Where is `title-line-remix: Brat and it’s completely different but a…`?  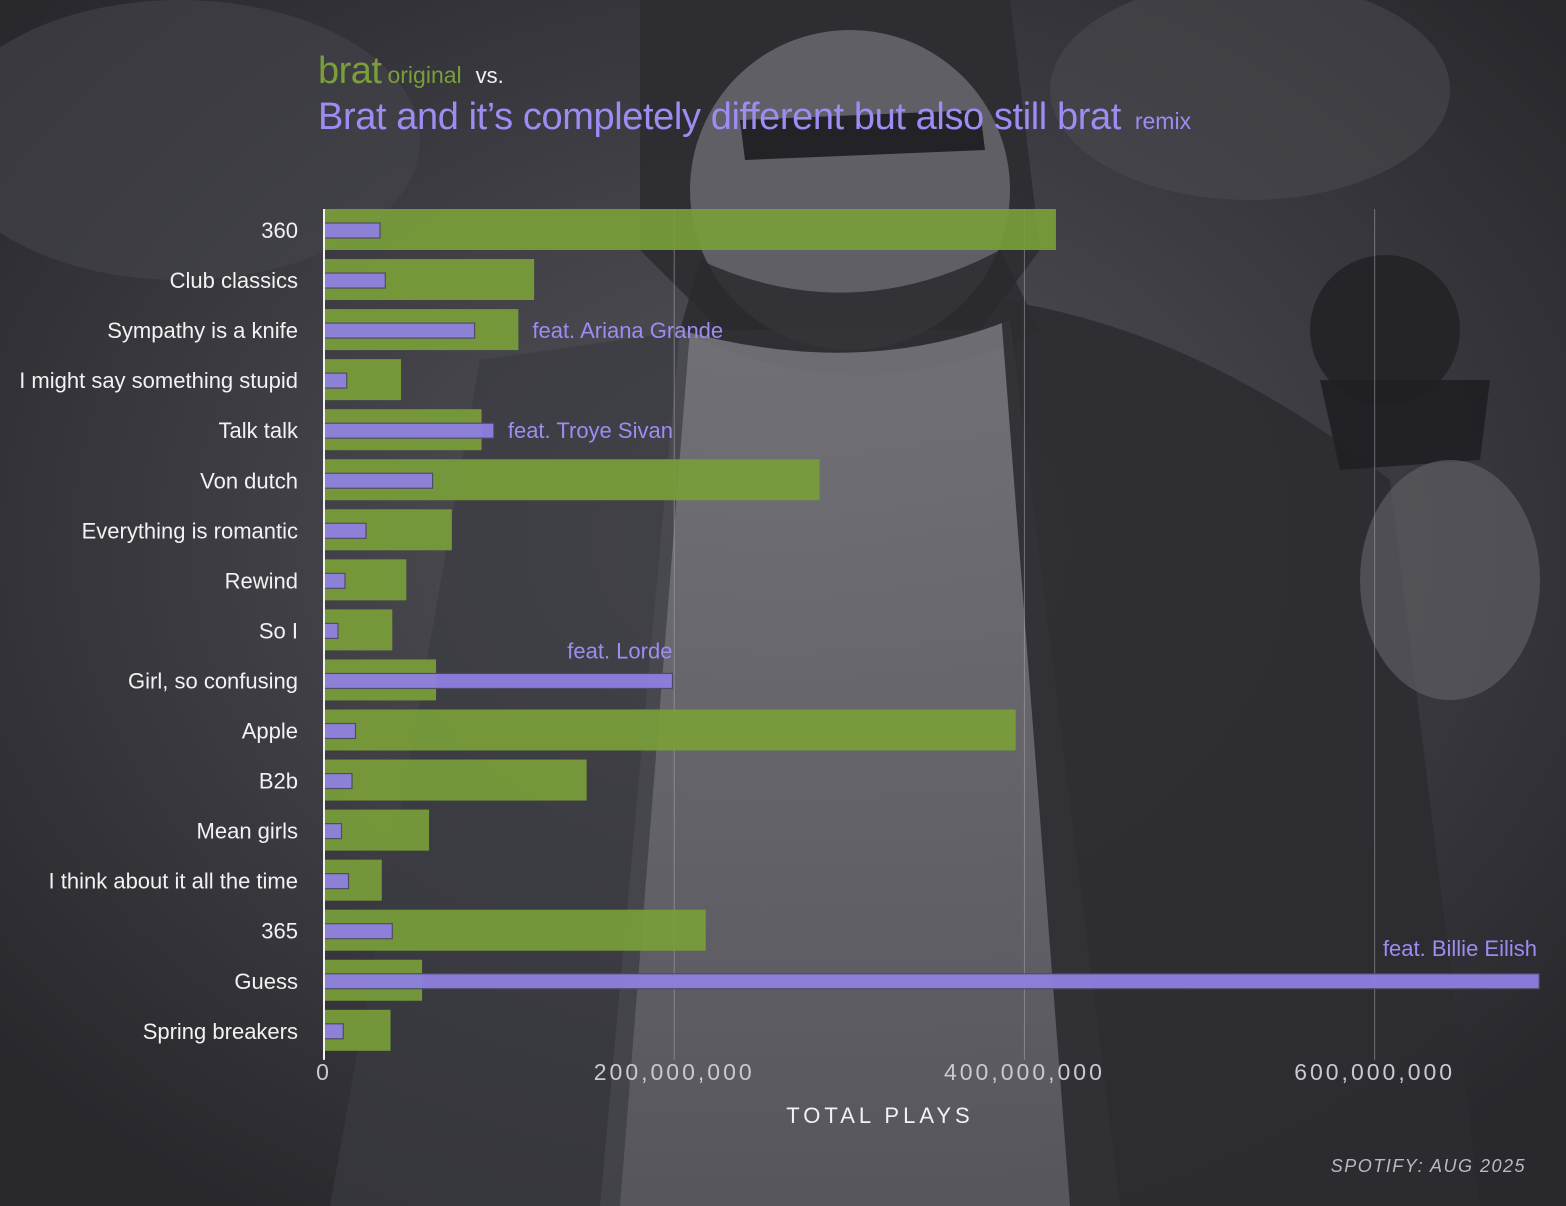 title-line-remix: Brat and it’s completely different but a… is located at coordinates (754, 117).